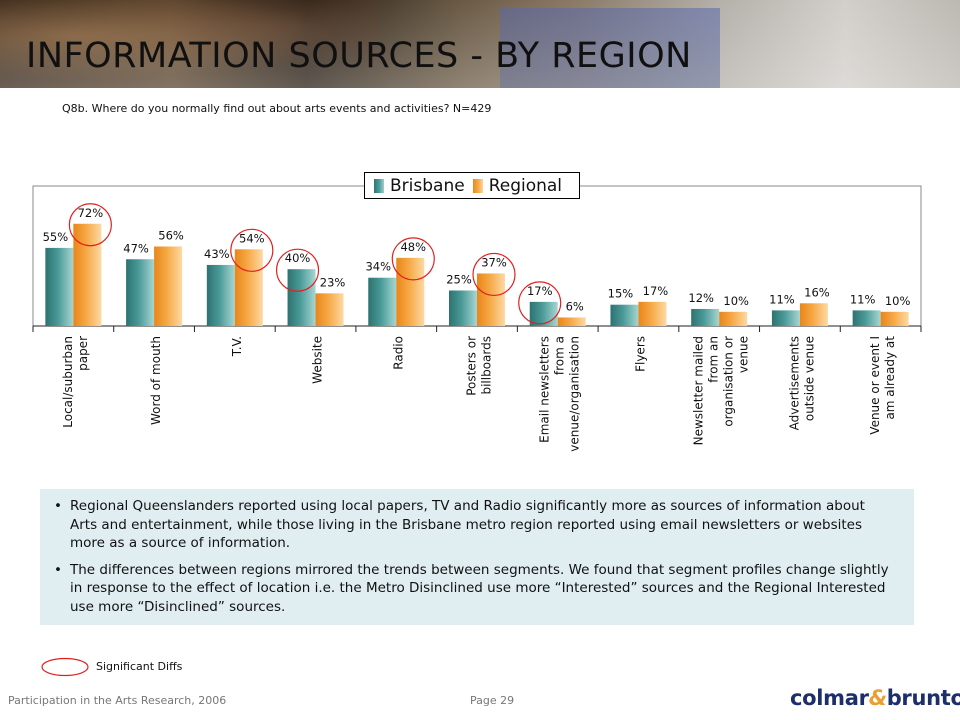 This screenshot has width=960, height=720. What do you see at coordinates (701, 298) in the screenshot?
I see `value-label-brisbane: 12%` at bounding box center [701, 298].